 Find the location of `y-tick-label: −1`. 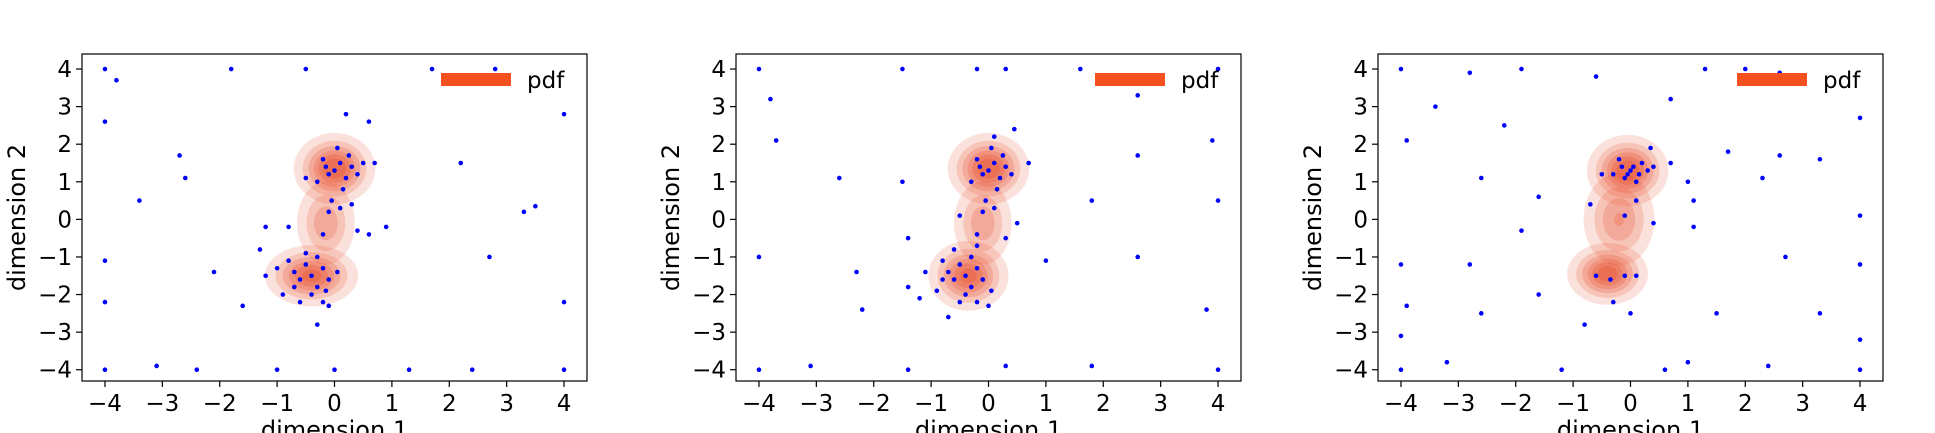

y-tick-label: −1 is located at coordinates (1351, 258).